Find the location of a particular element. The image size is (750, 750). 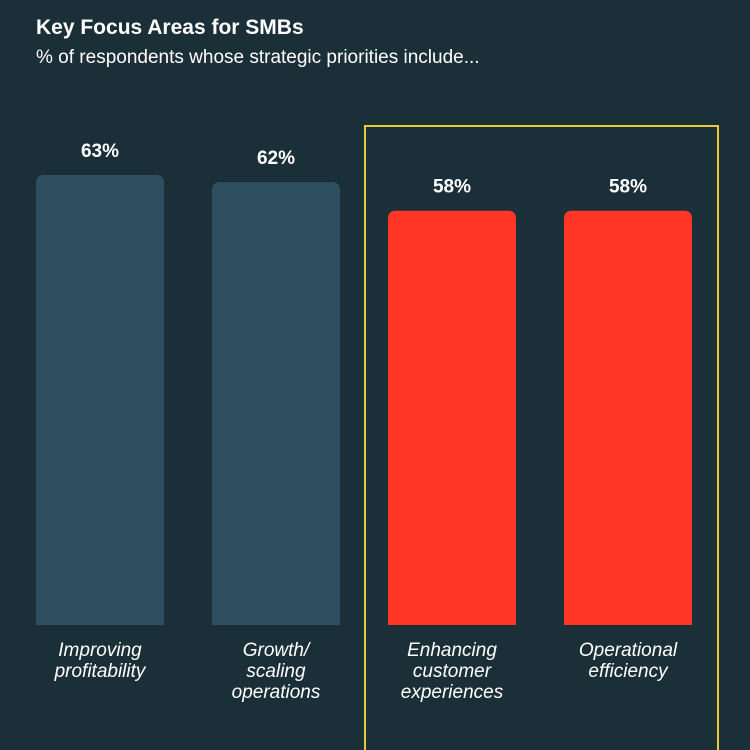

value-label: 62% is located at coordinates (276, 158).